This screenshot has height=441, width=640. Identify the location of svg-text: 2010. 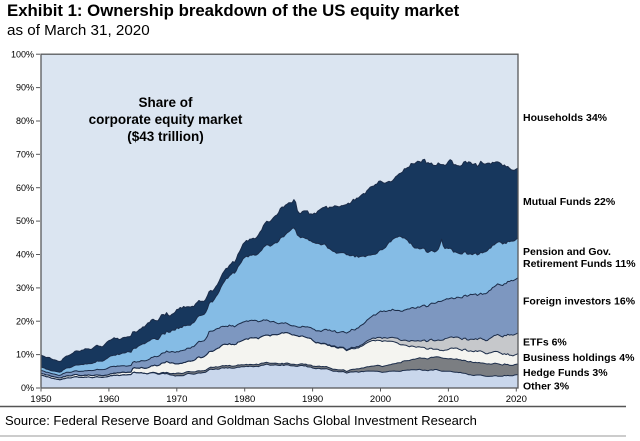
(448, 399).